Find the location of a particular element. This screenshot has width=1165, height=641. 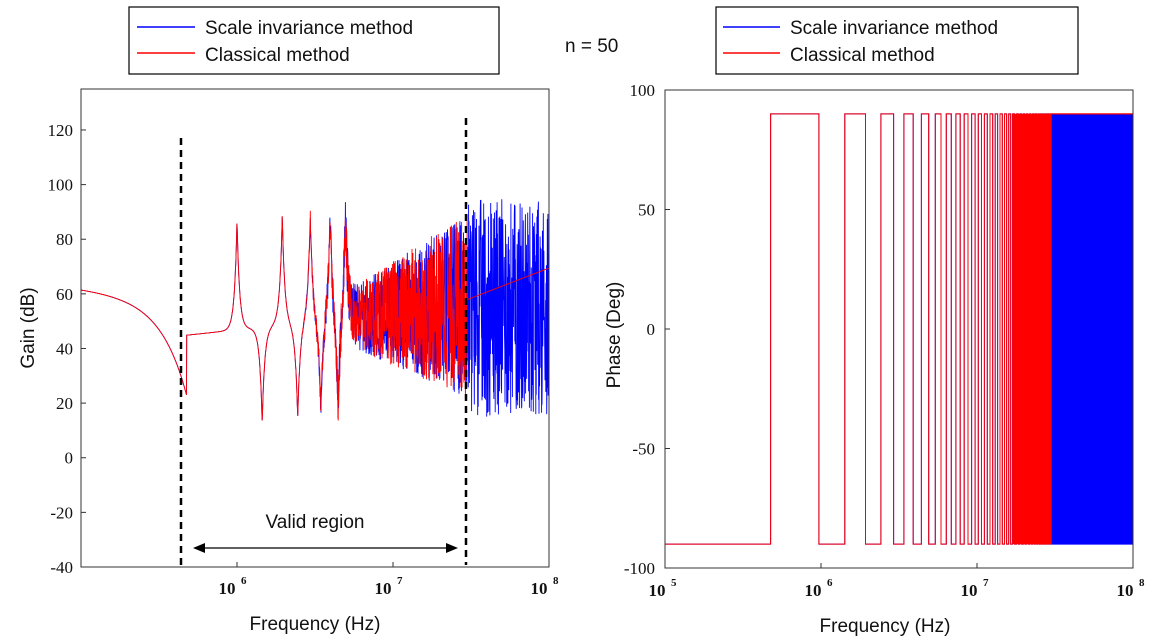

gain-legend: Scale invariance method Classical method is located at coordinates (314, 40).